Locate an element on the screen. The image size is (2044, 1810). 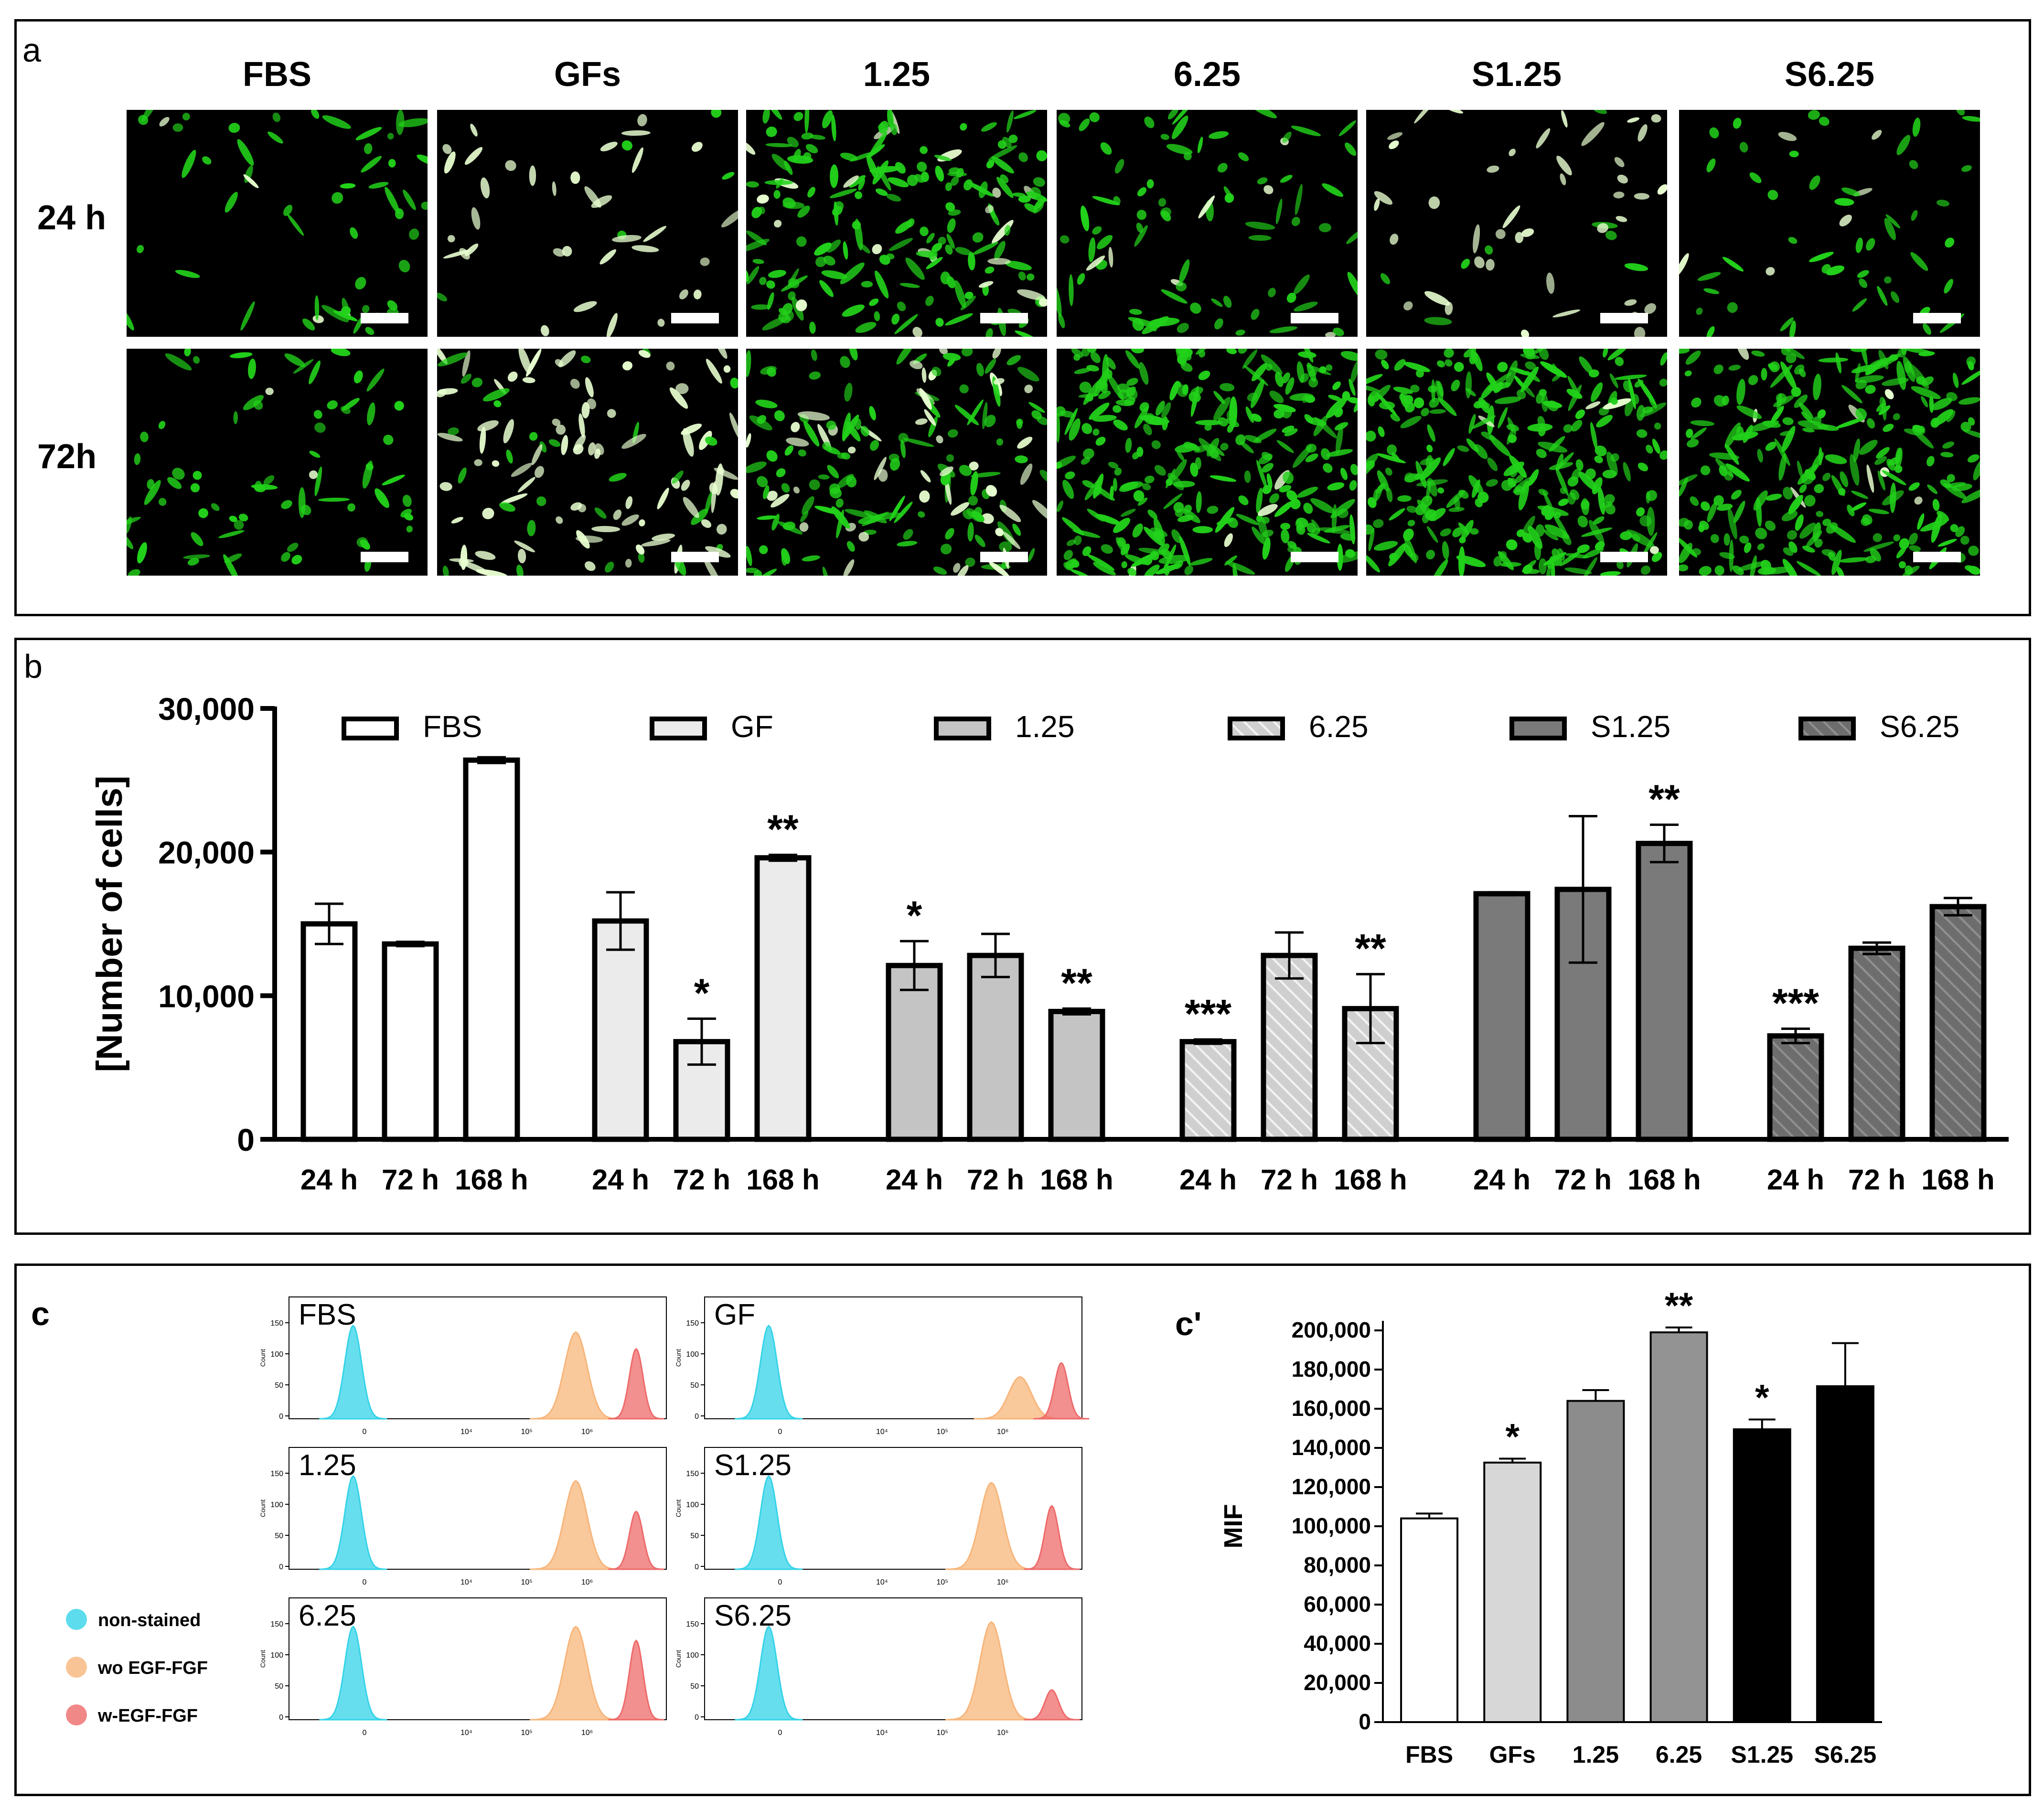
x-tick-label: 10⁴ is located at coordinates (466, 1733).